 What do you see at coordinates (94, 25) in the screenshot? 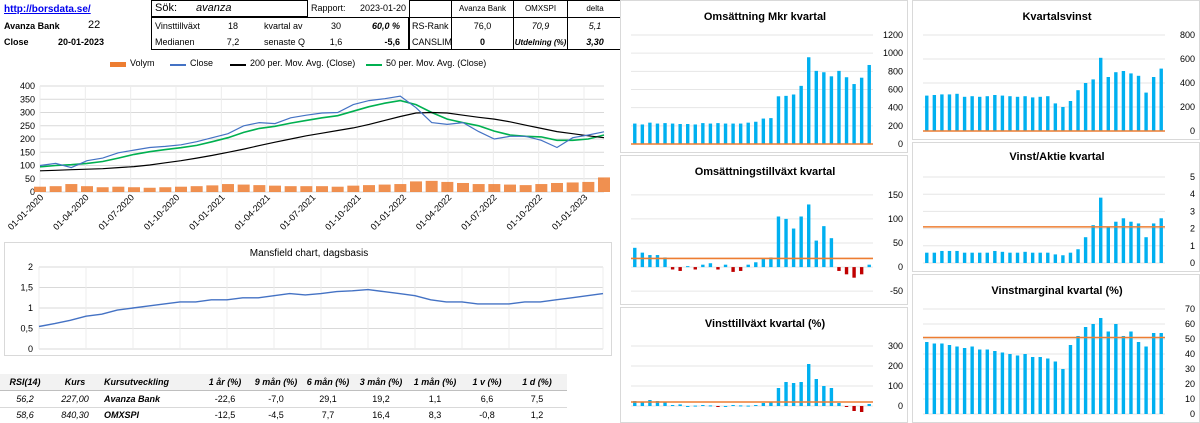
I see `company-value: 22` at bounding box center [94, 25].